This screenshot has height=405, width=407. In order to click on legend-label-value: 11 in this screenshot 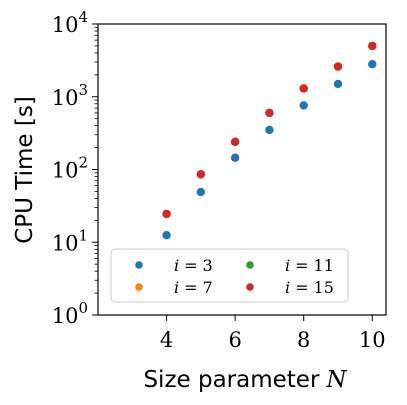, I will do `click(324, 265)`.